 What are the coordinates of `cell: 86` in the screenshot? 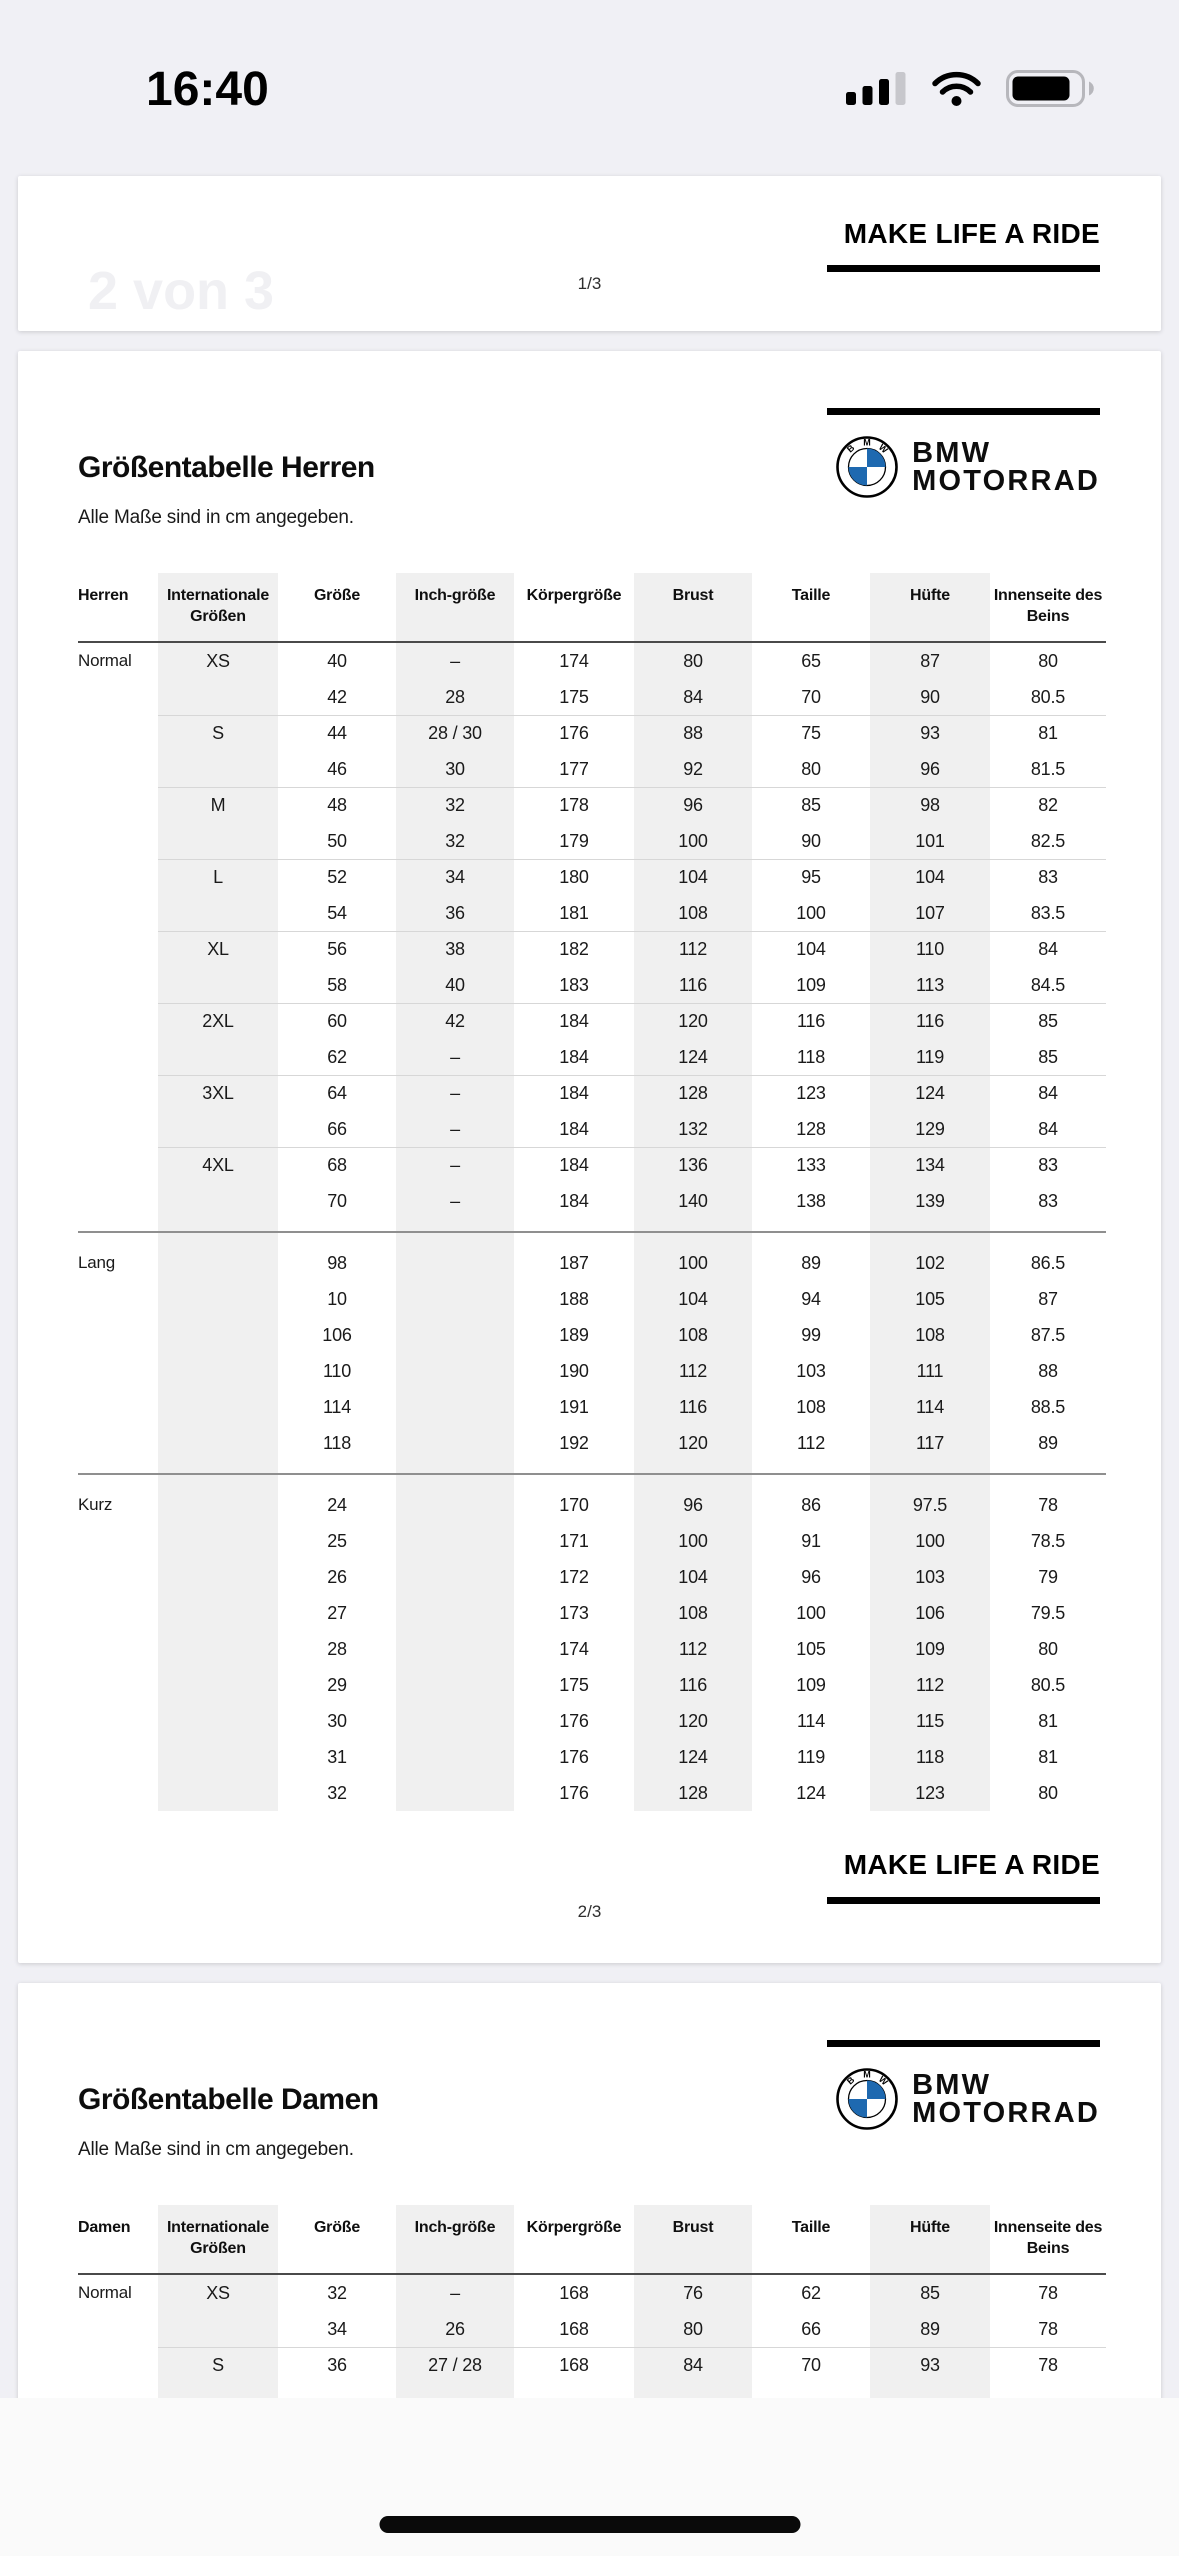 It's located at (811, 1504).